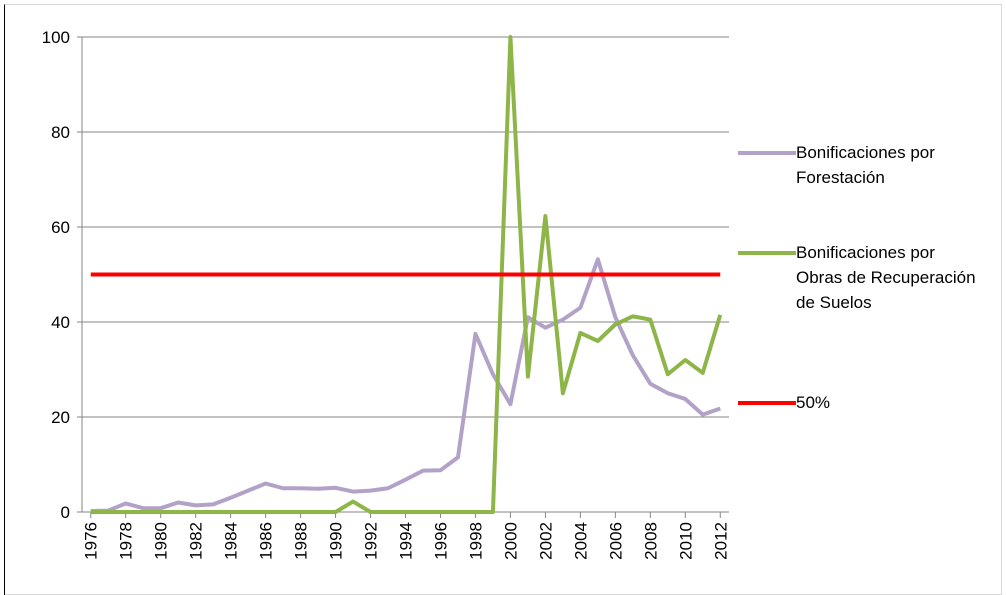 Image resolution: width=1006 pixels, height=595 pixels. What do you see at coordinates (60, 227) in the screenshot?
I see `y-tick-label: 60` at bounding box center [60, 227].